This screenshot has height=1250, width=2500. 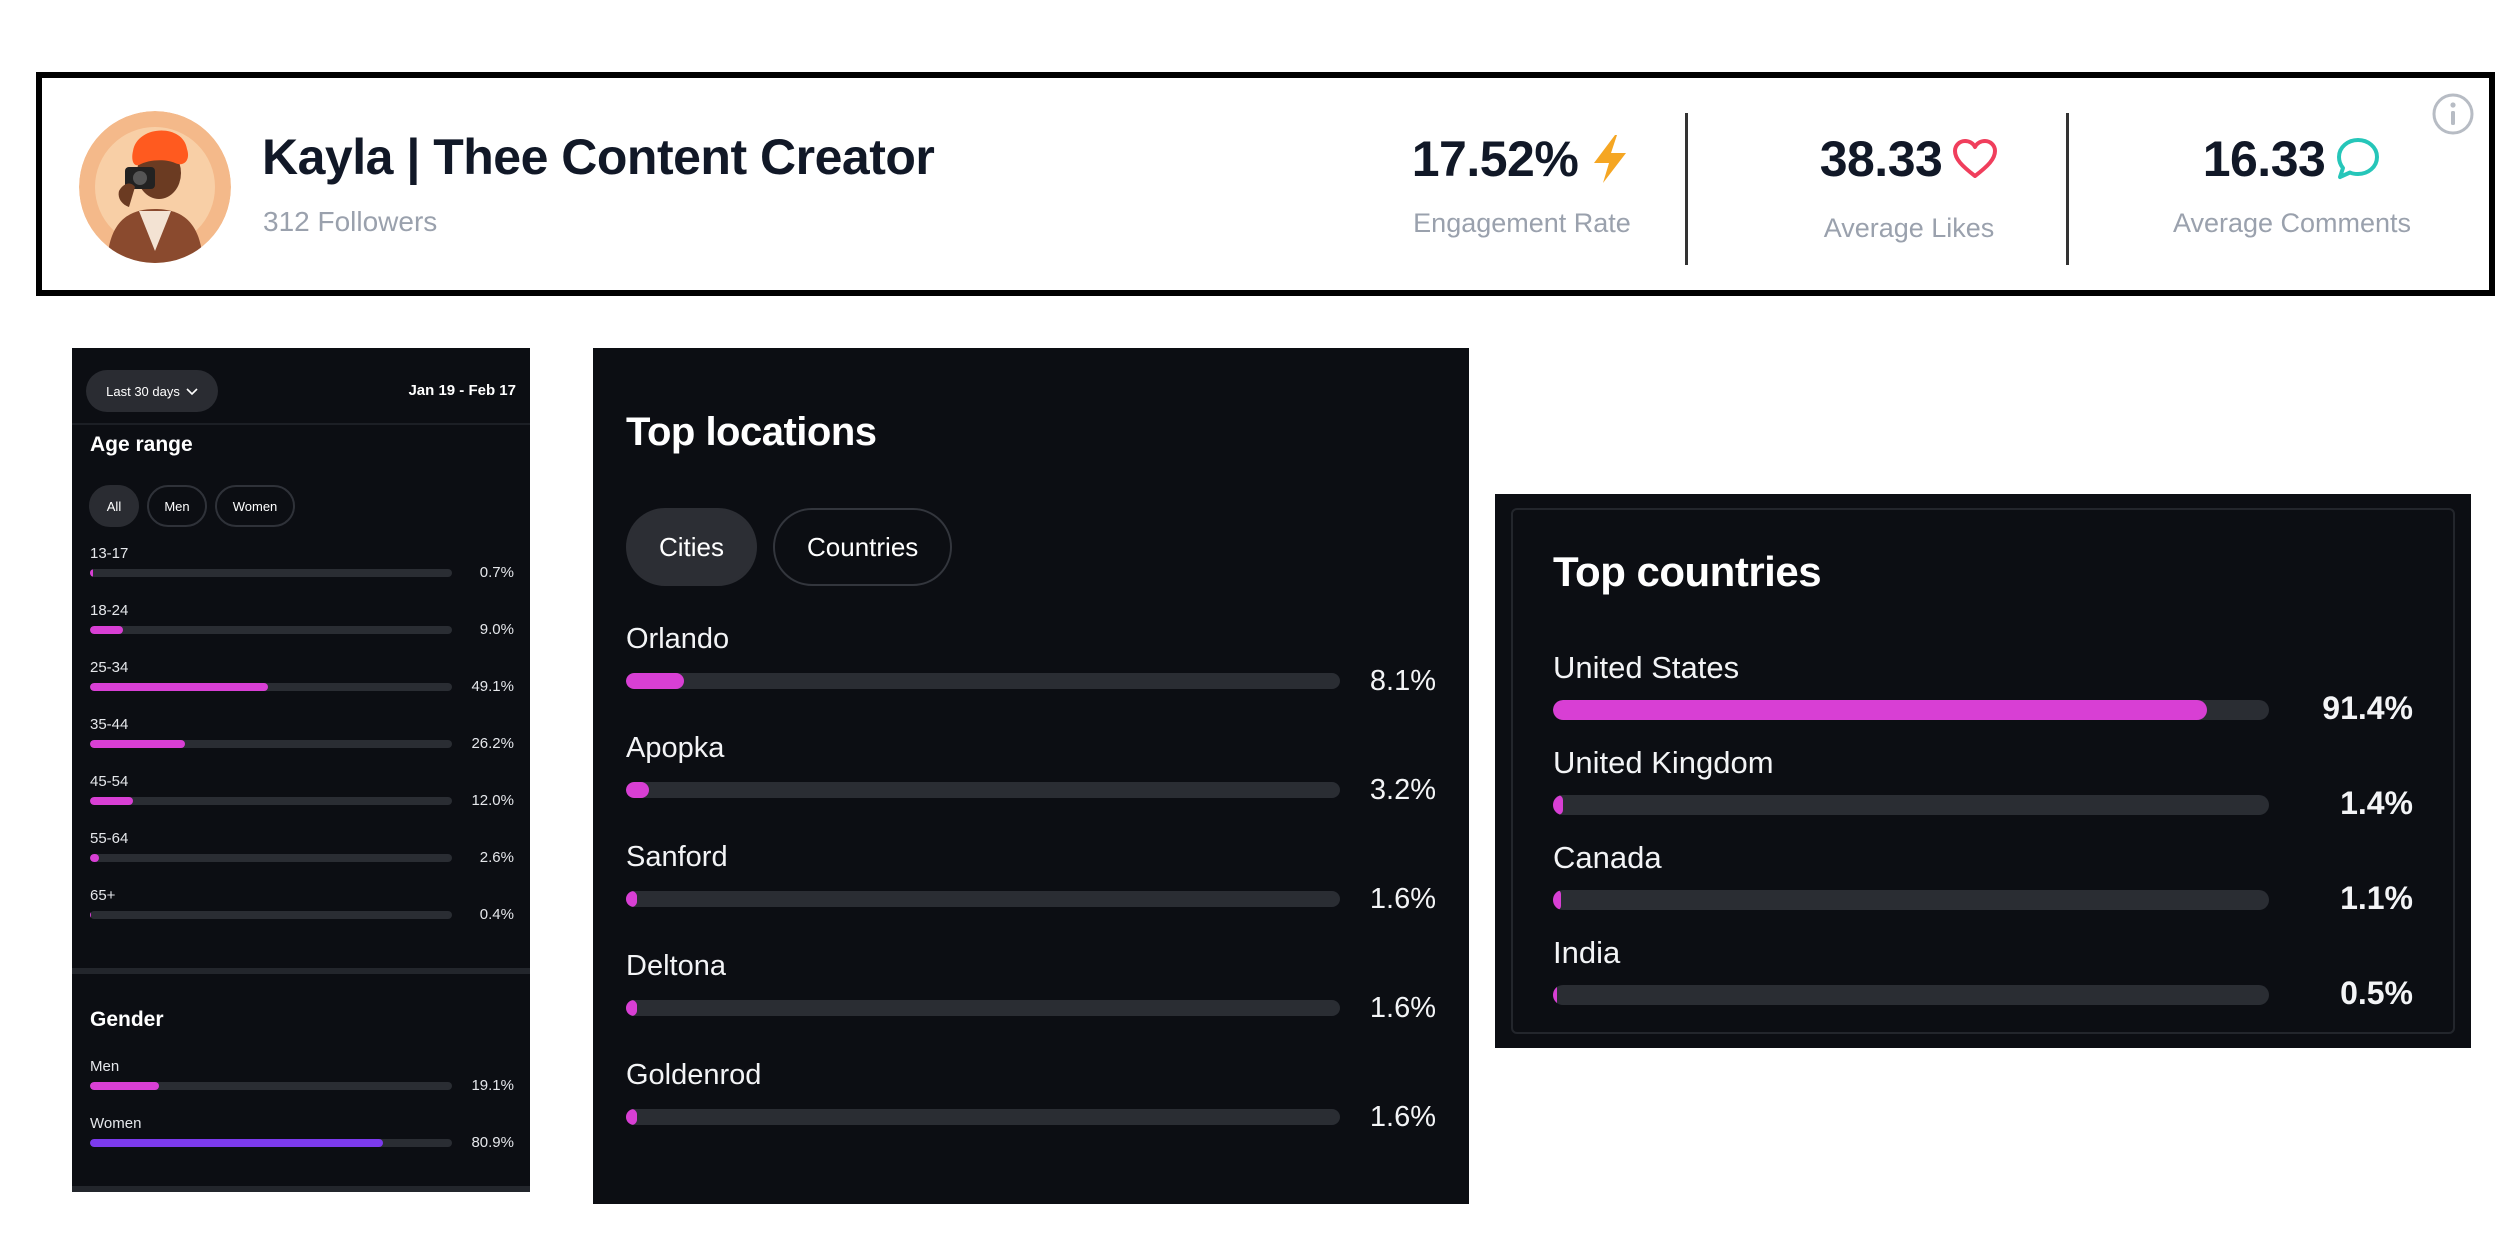 What do you see at coordinates (2292, 223) in the screenshot?
I see `average-comments-label: Average Comments` at bounding box center [2292, 223].